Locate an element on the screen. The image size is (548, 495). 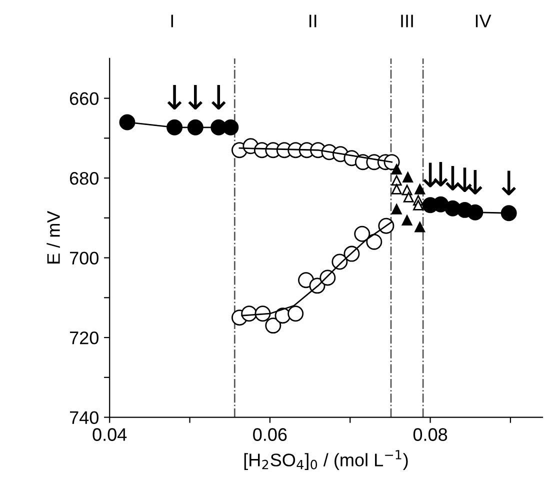
text: [H$_{2}$SO$_{4}$]$_{0}$ / (mol L$^{−1}$) is located at coordinates (326, 460).